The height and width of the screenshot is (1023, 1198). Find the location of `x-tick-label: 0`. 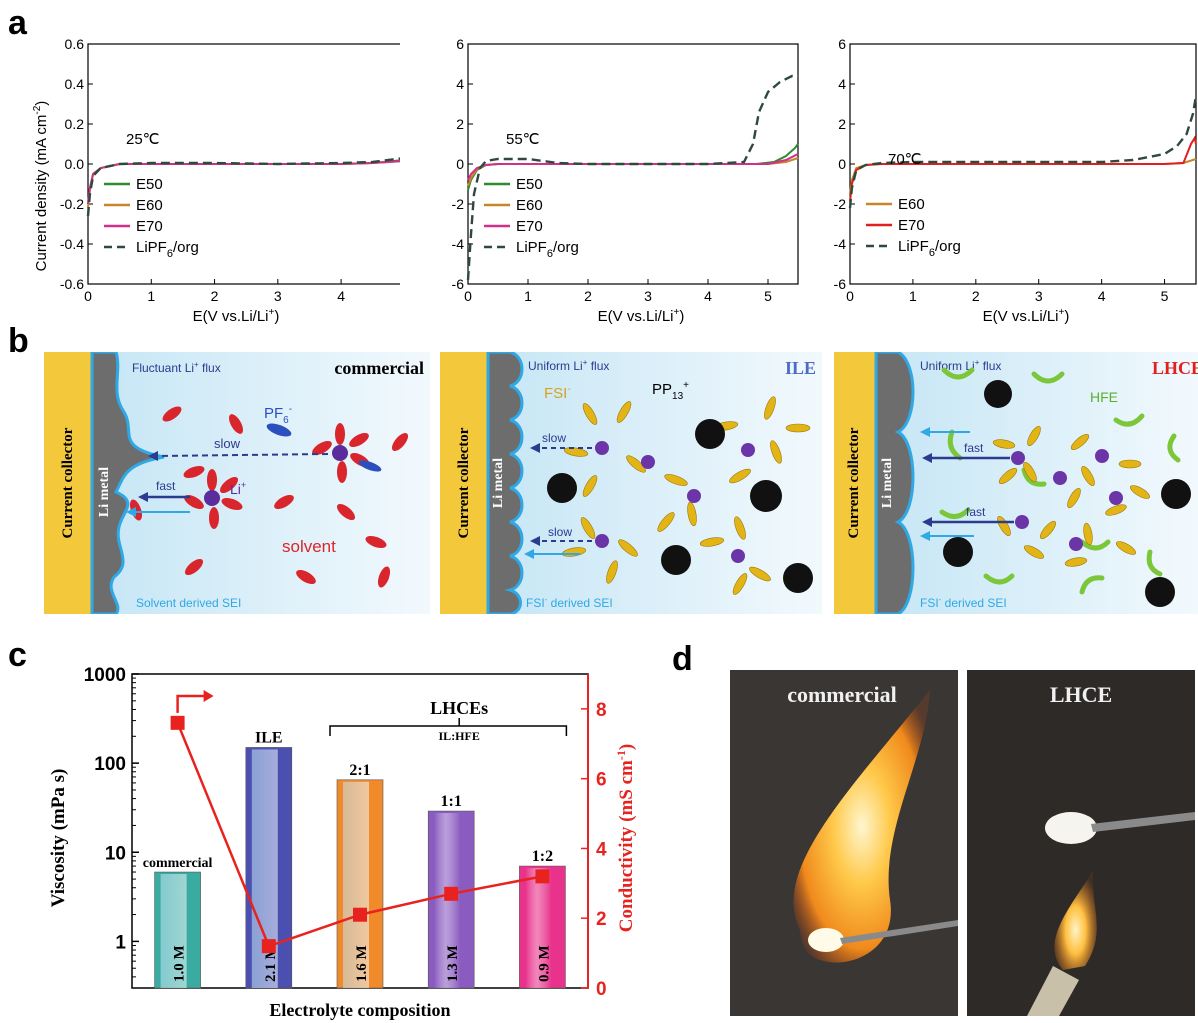

x-tick-label: 0 is located at coordinates (850, 296).